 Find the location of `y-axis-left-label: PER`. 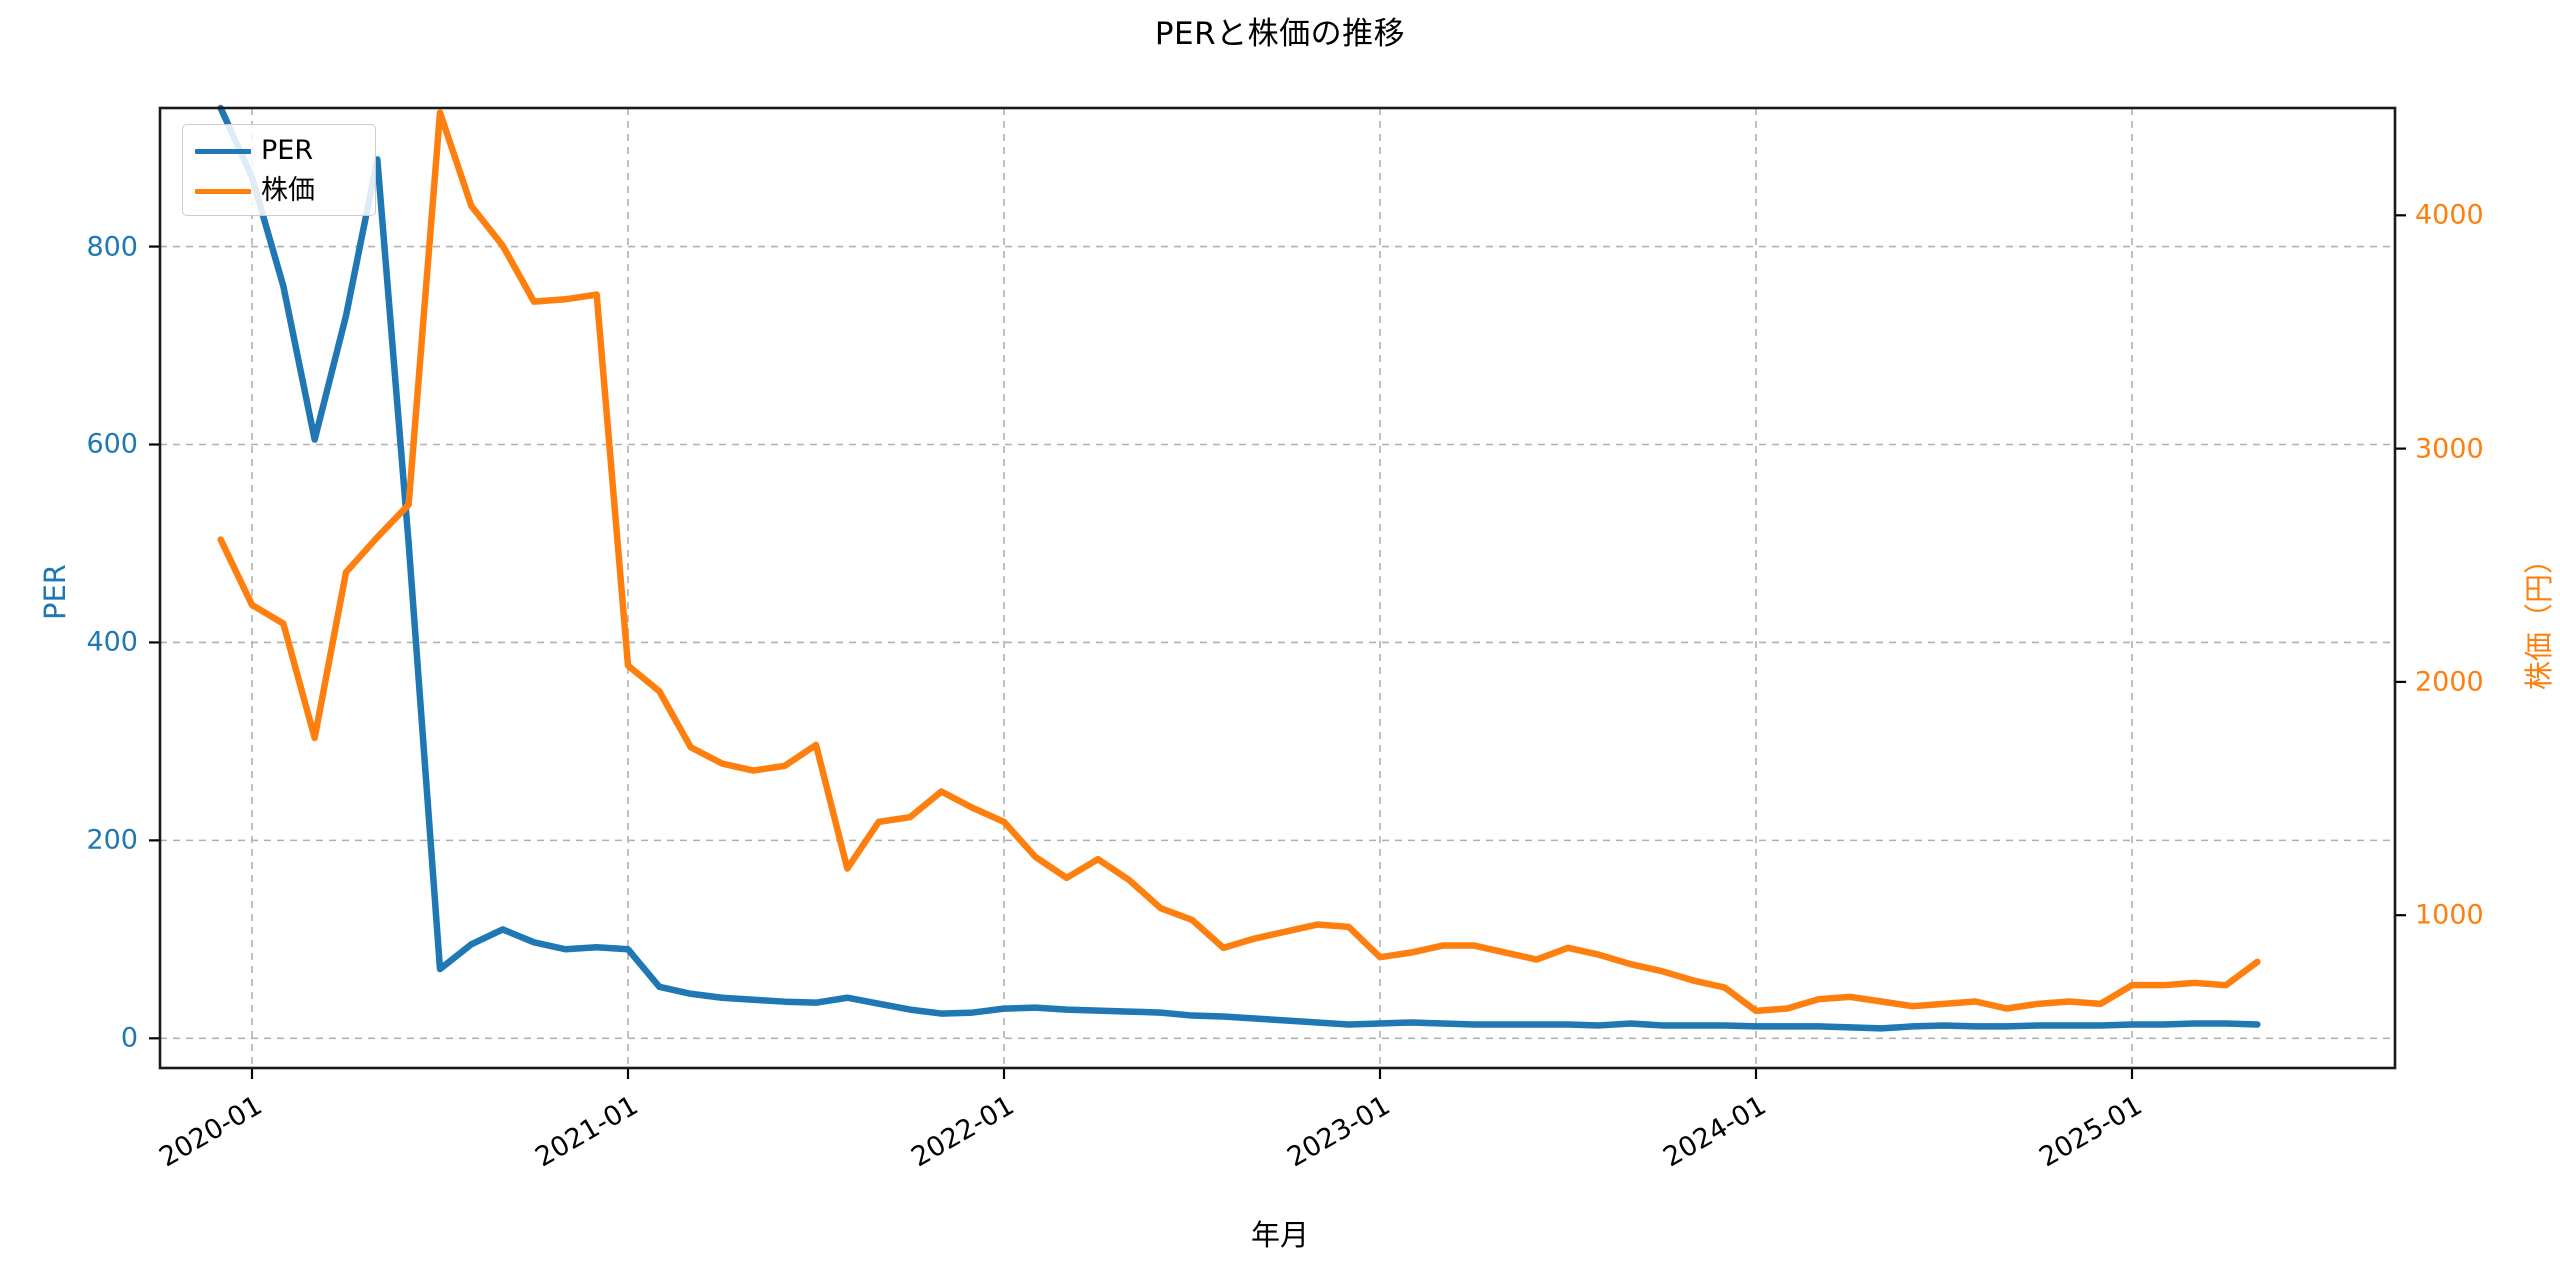

y-axis-left-label: PER is located at coordinates (55, 592).